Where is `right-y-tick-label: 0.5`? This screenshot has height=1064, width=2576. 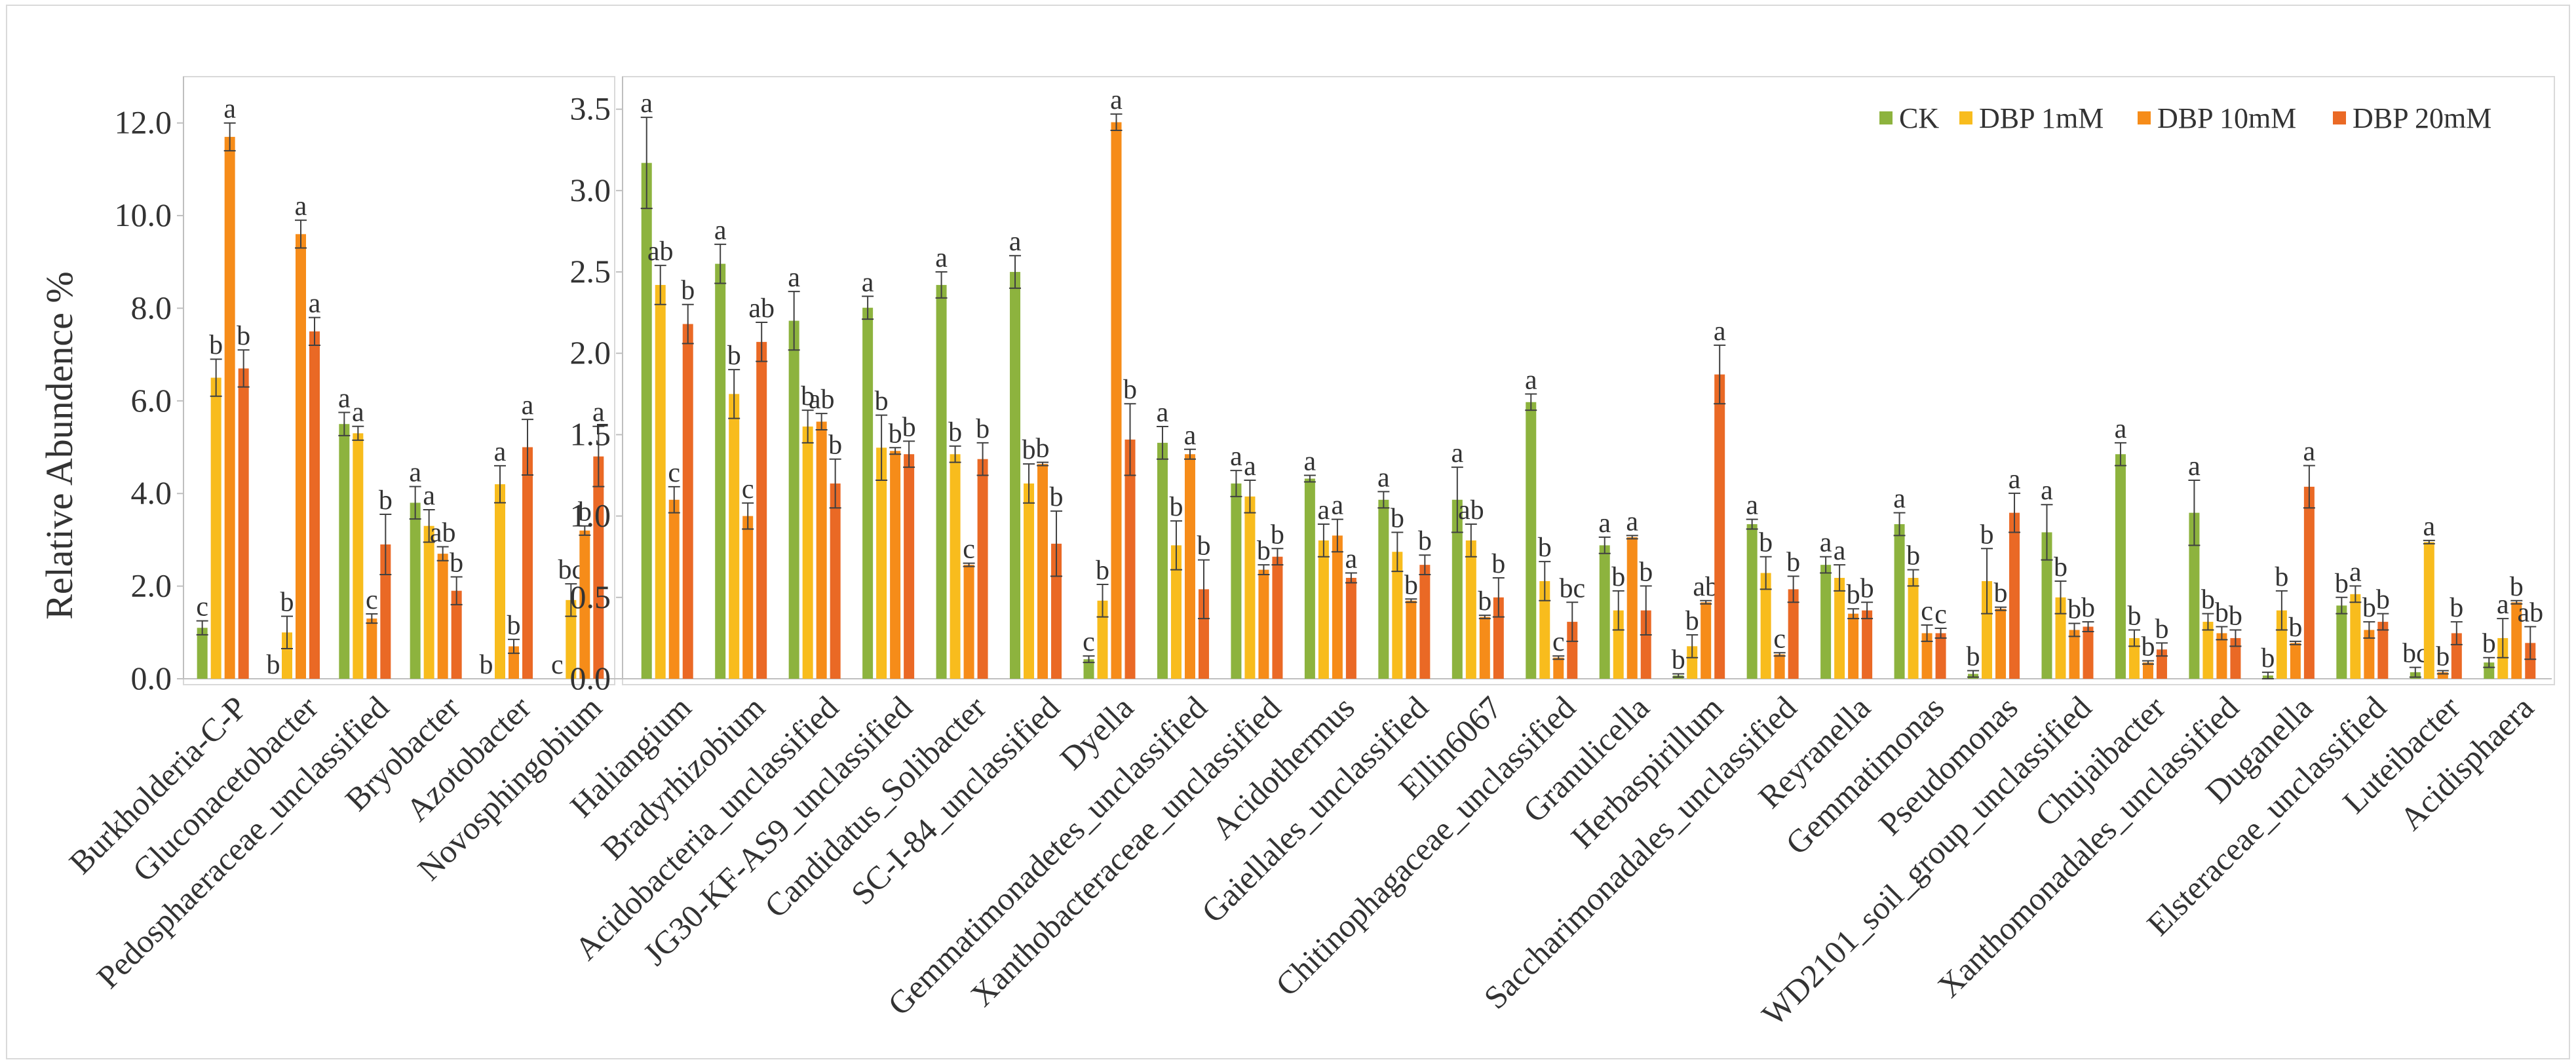 right-y-tick-label: 0.5 is located at coordinates (590, 597).